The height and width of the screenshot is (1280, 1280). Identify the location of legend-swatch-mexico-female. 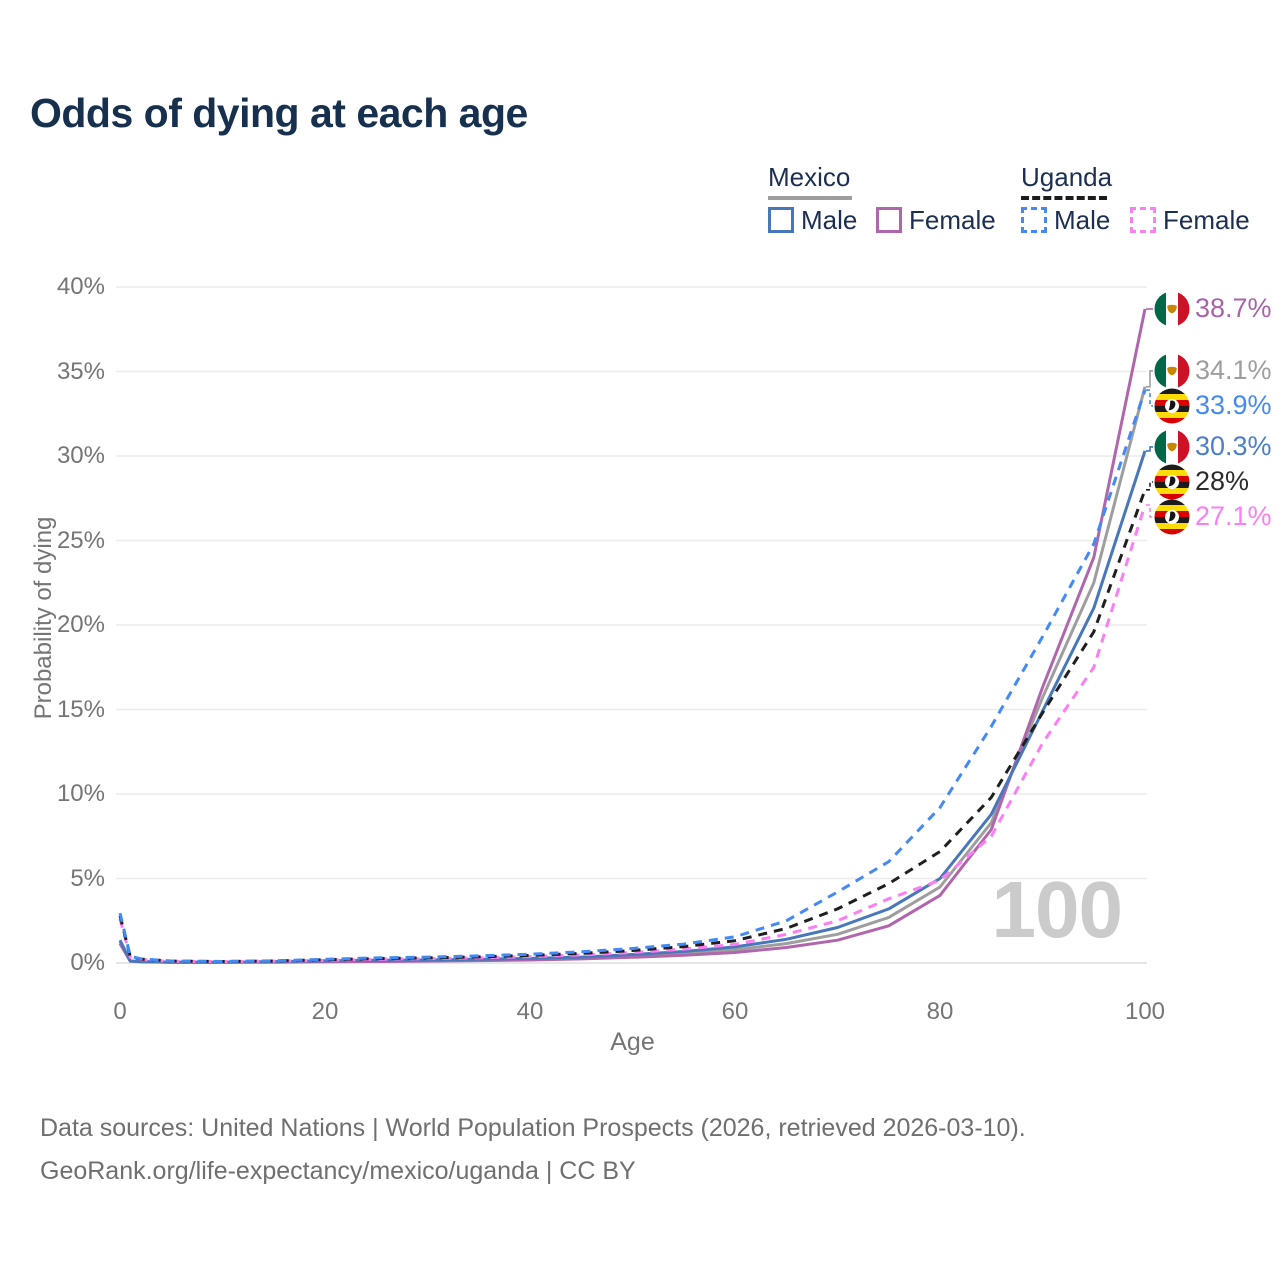
(889, 220).